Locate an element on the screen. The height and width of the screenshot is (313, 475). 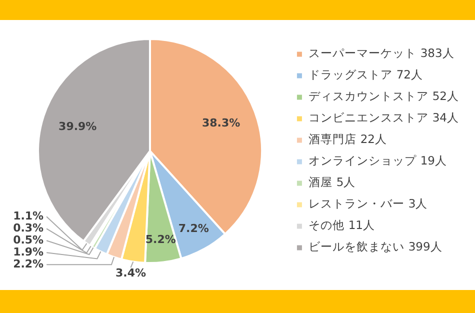
data-label: 2.2% is located at coordinates (28, 264).